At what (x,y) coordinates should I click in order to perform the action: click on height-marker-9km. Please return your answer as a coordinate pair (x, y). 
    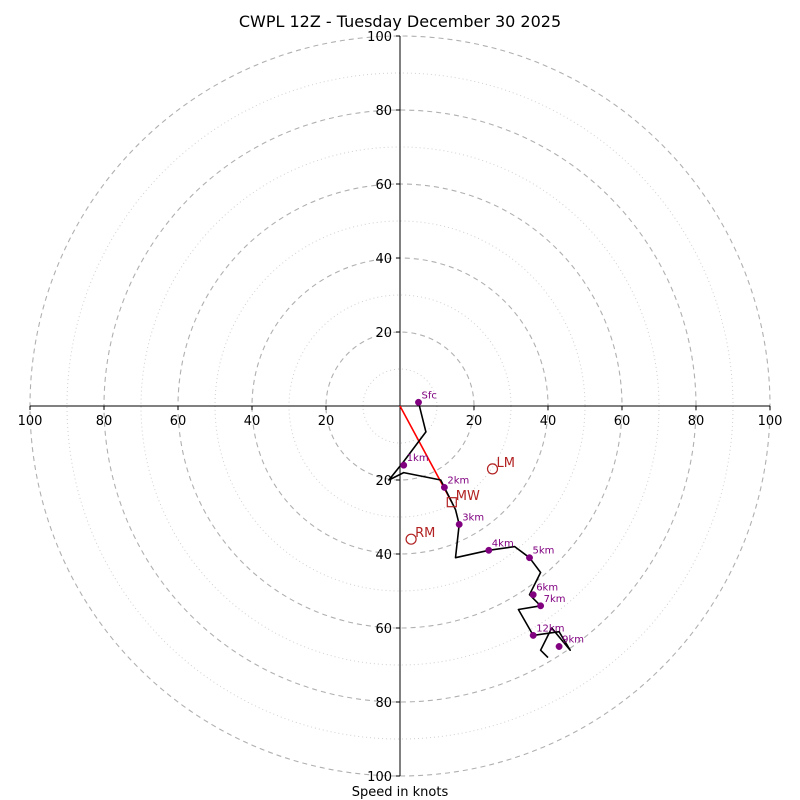
    Looking at the image, I should click on (559, 646).